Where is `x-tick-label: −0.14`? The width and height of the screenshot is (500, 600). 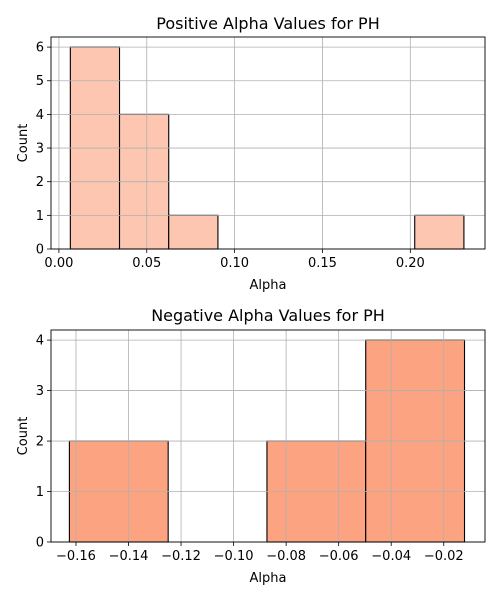 x-tick-label: −0.14 is located at coordinates (129, 556).